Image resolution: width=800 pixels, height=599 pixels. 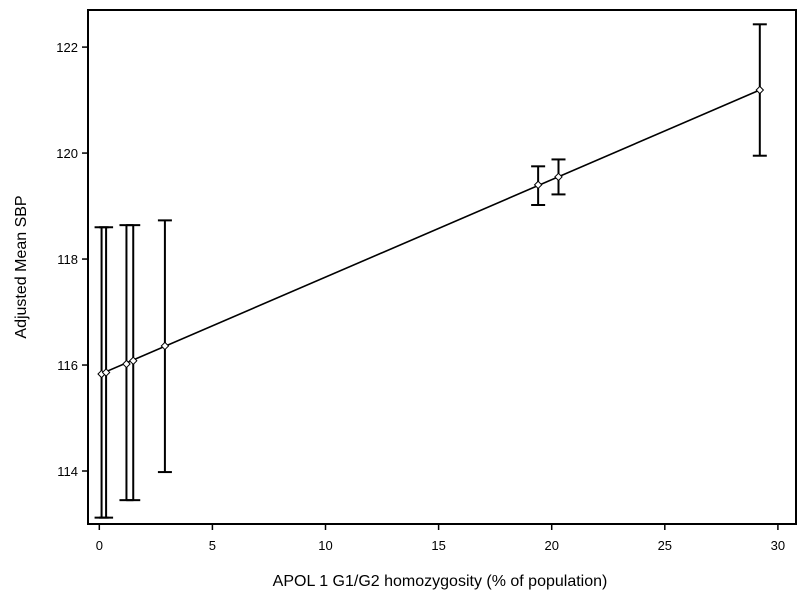 I want to click on x-tick-label-3: 15, so click(x=438, y=545).